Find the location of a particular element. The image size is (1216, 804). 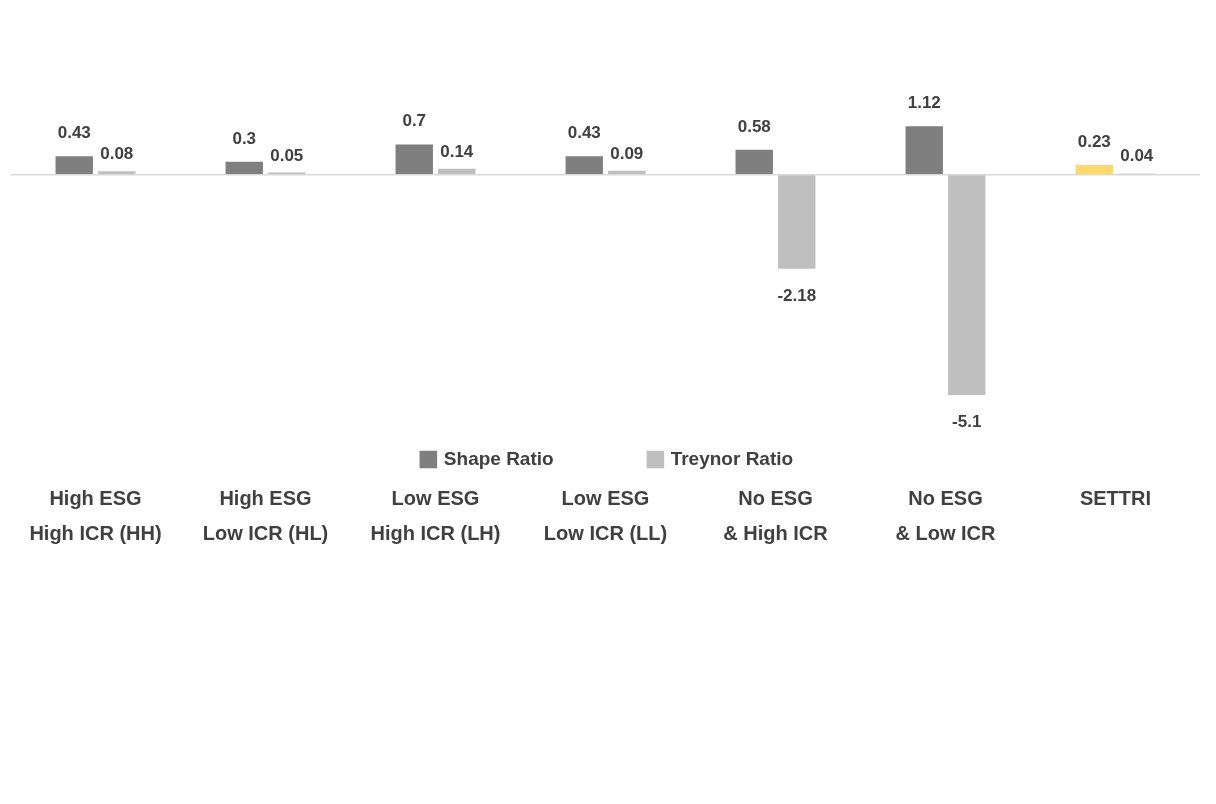

x-tick-label: Low ESG High ICR (LH) is located at coordinates (435, 515).